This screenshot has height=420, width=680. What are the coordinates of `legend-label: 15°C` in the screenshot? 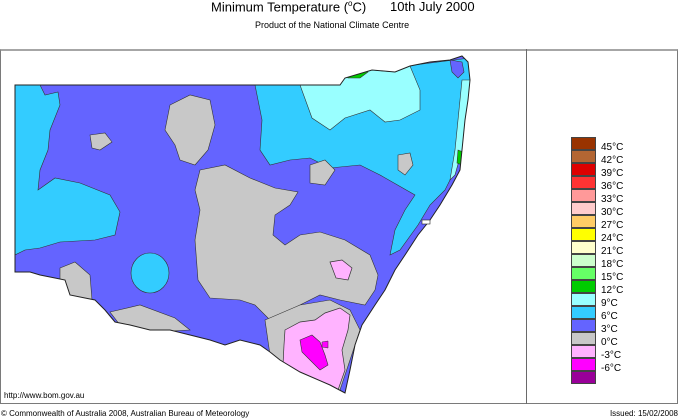 It's located at (612, 277).